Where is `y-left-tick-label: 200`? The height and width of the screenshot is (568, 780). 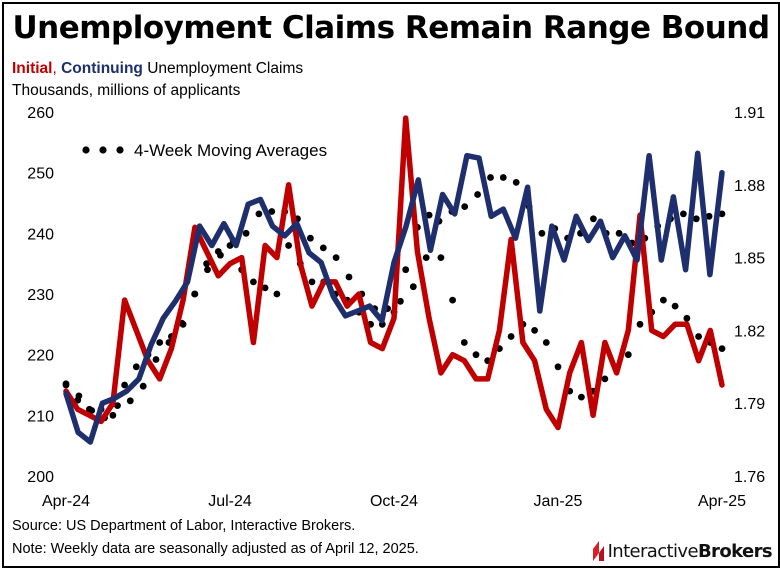
y-left-tick-label: 200 is located at coordinates (40, 477).